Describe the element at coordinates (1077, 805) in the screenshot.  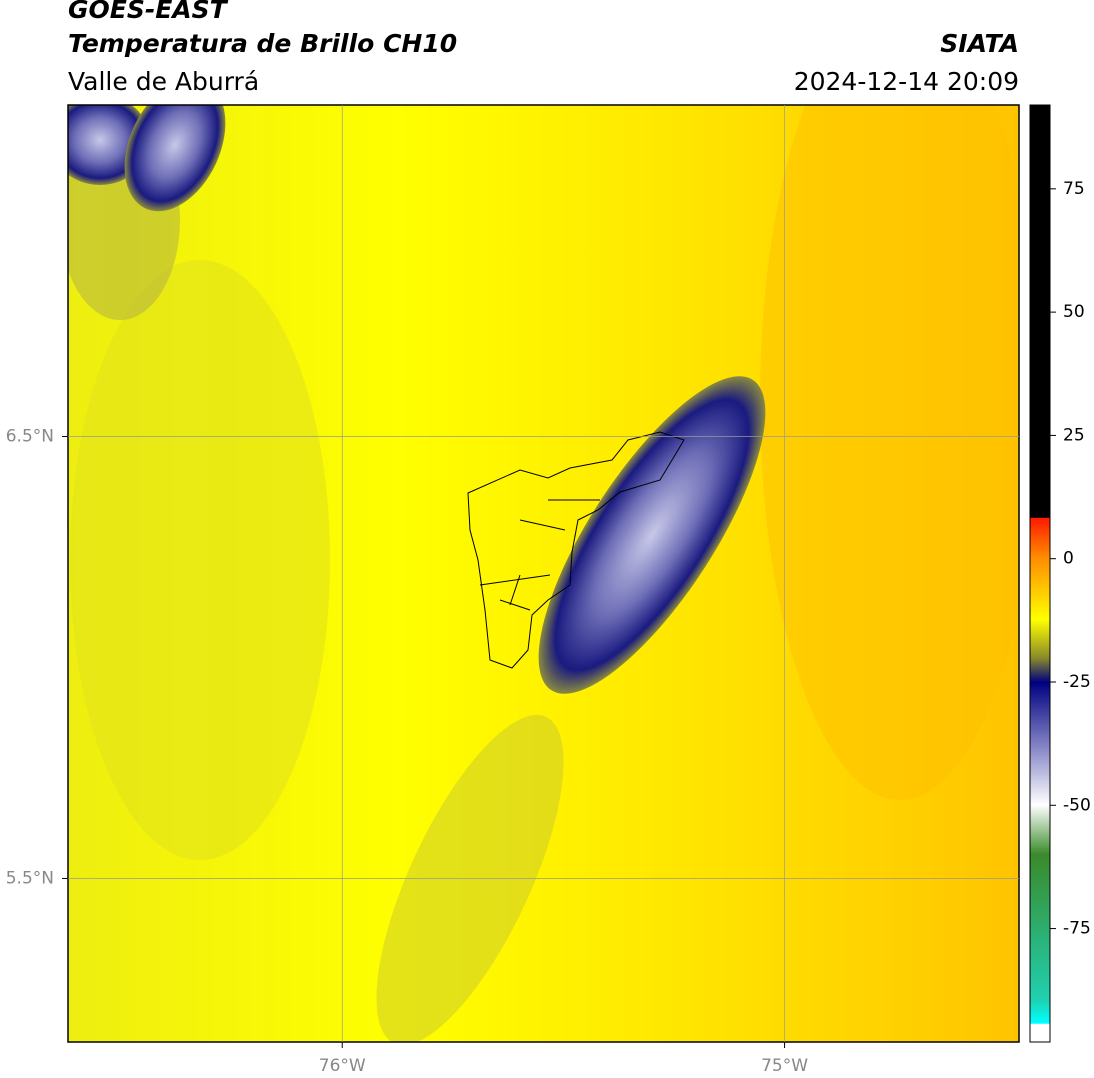
I see `colorbar-tick-label: -50` at that location.